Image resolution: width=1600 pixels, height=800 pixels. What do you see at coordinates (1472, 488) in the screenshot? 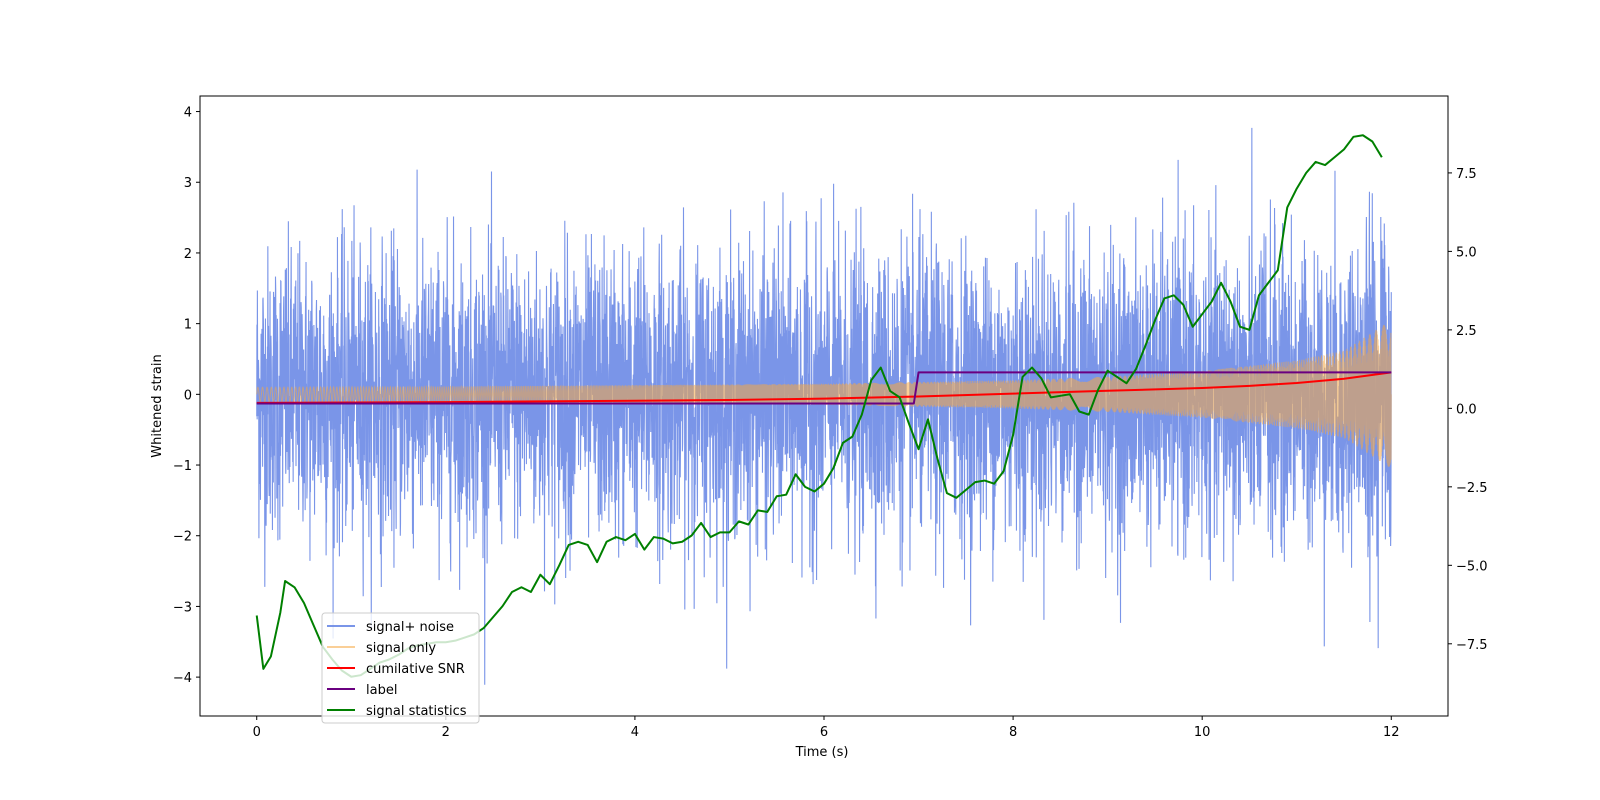
I see `y2-tick-label: −2.5` at bounding box center [1472, 488].